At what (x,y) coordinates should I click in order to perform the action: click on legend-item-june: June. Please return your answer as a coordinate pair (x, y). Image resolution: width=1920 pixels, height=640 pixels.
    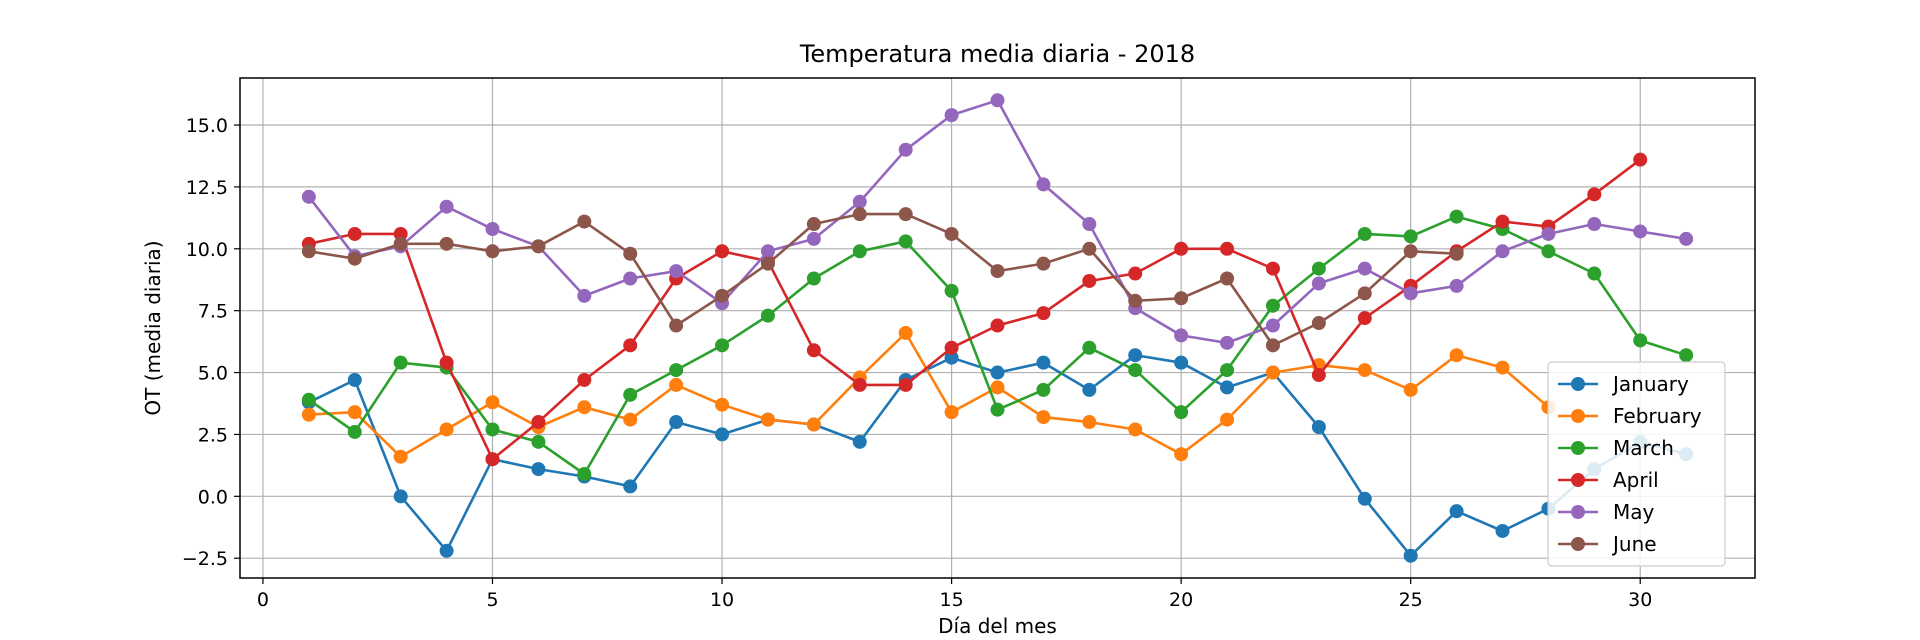
    Looking at the image, I should click on (1607, 544).